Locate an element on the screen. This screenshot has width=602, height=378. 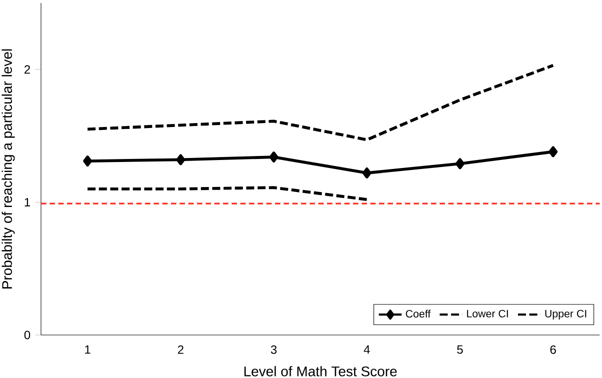
legend-label: Lower CI is located at coordinates (487, 314).